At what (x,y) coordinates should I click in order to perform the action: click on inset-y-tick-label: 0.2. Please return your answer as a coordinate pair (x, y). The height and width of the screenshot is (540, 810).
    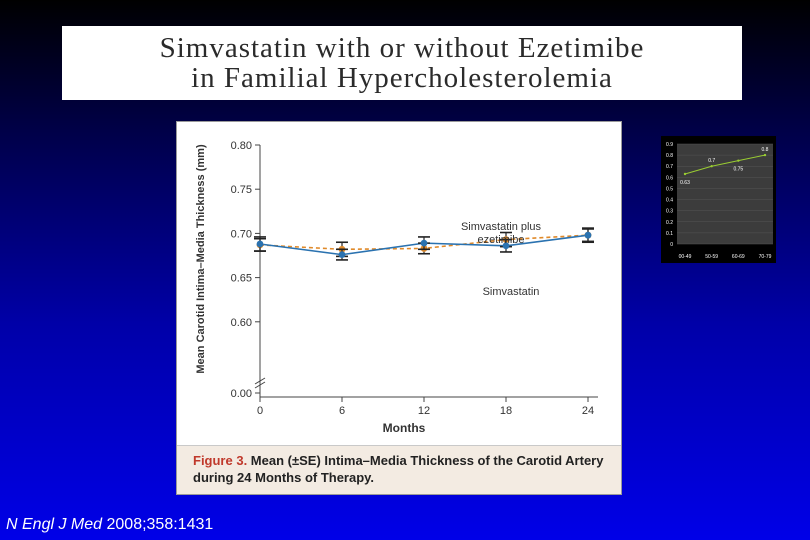
    Looking at the image, I should click on (669, 223).